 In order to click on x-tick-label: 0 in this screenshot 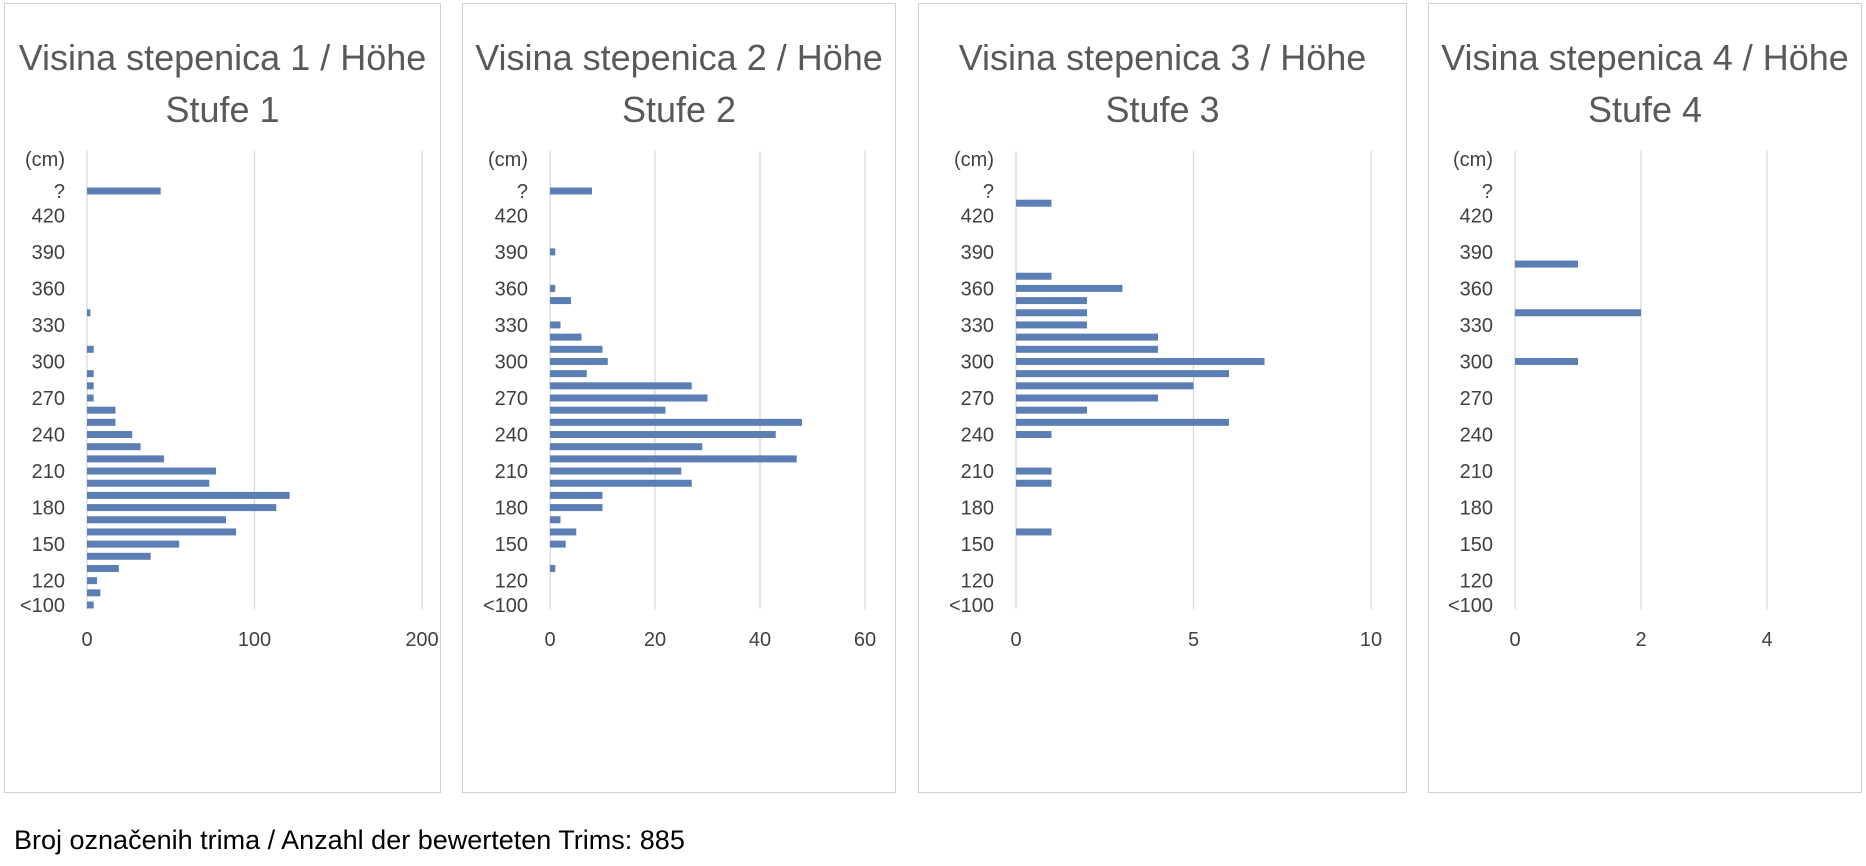, I will do `click(549, 640)`.